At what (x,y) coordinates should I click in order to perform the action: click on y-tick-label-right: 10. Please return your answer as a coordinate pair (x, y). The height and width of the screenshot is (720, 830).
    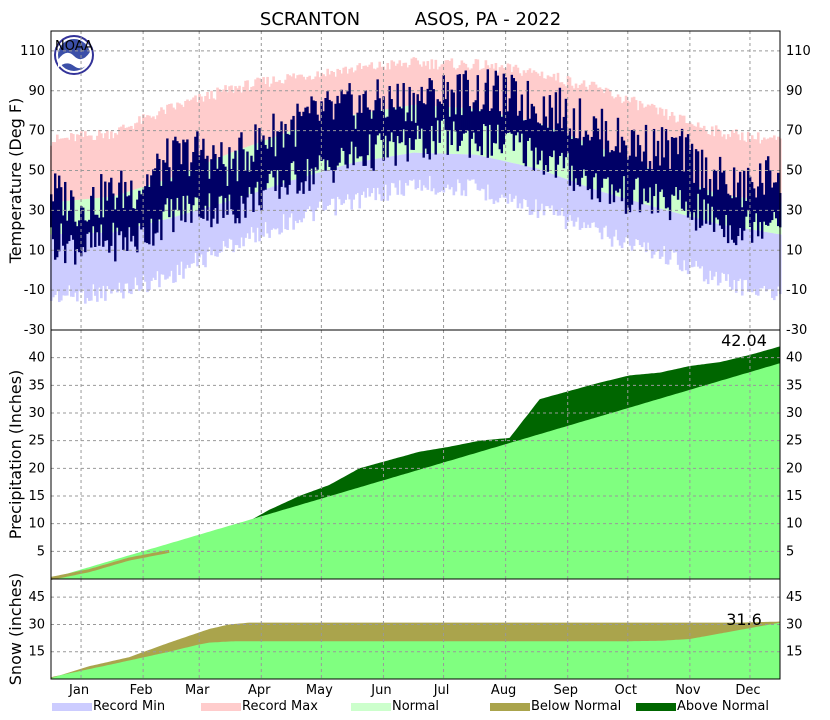
    Looking at the image, I should click on (794, 524).